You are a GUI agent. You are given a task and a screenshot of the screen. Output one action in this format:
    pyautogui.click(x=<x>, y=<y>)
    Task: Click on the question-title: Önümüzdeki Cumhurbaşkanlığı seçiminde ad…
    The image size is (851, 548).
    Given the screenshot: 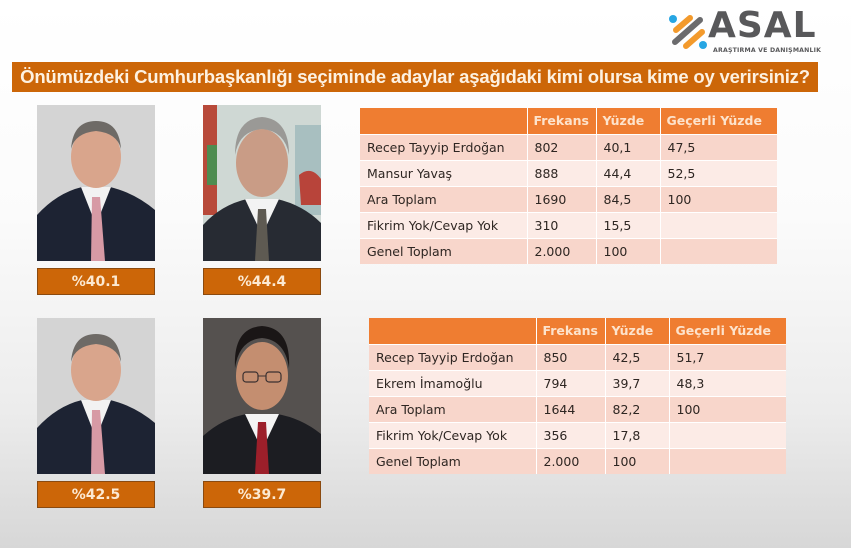 What is the action you would take?
    pyautogui.click(x=415, y=76)
    